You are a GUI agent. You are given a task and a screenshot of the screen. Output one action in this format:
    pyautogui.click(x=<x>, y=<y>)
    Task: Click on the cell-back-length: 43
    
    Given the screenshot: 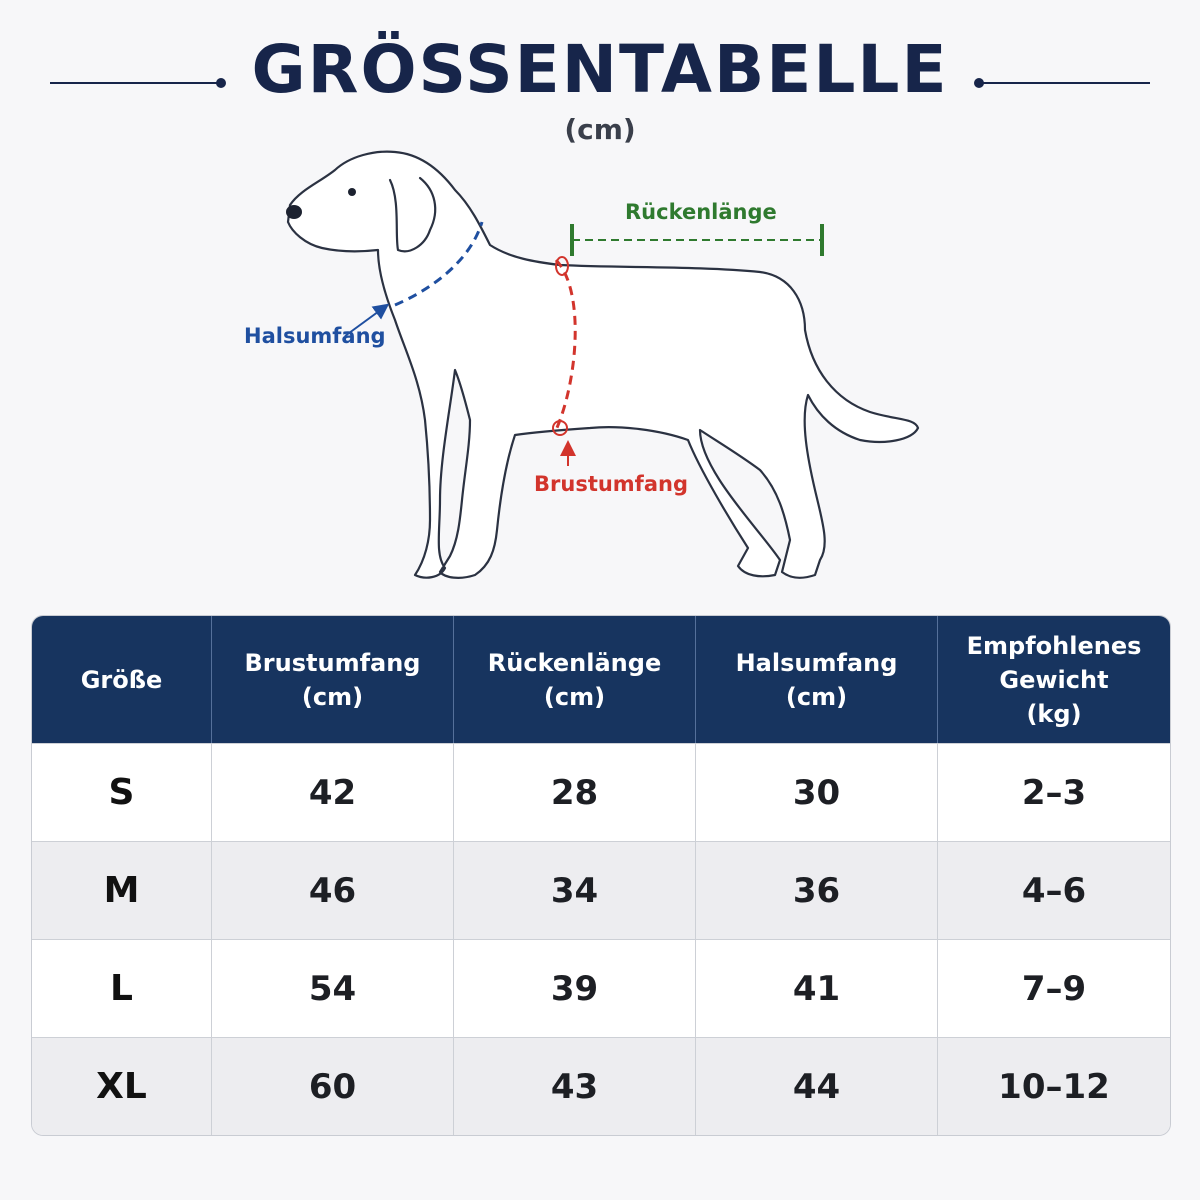 What is the action you would take?
    pyautogui.click(x=575, y=1086)
    